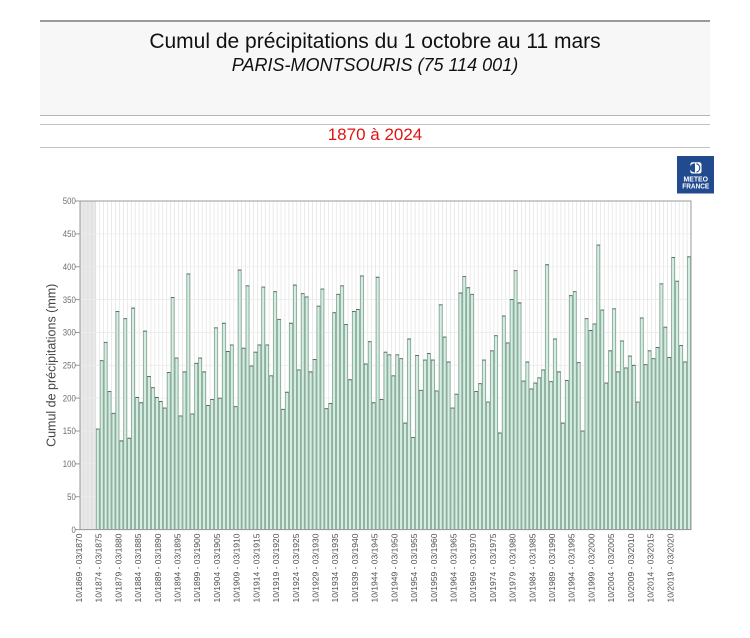  Describe the element at coordinates (355, 567) in the screenshot. I see `svg-text: 10/1939 - 03/1940` at that location.